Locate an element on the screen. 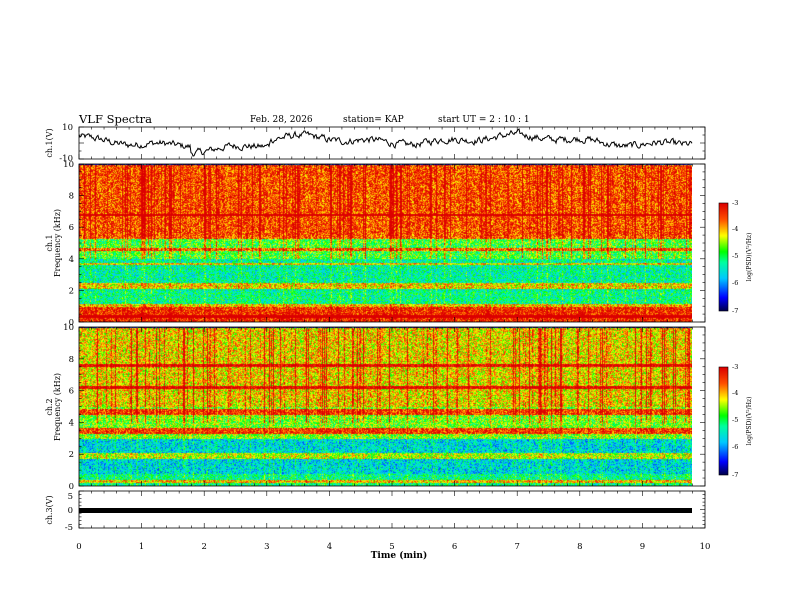 The height and width of the screenshot is (612, 792). x-tick-label: 6 is located at coordinates (454, 547).